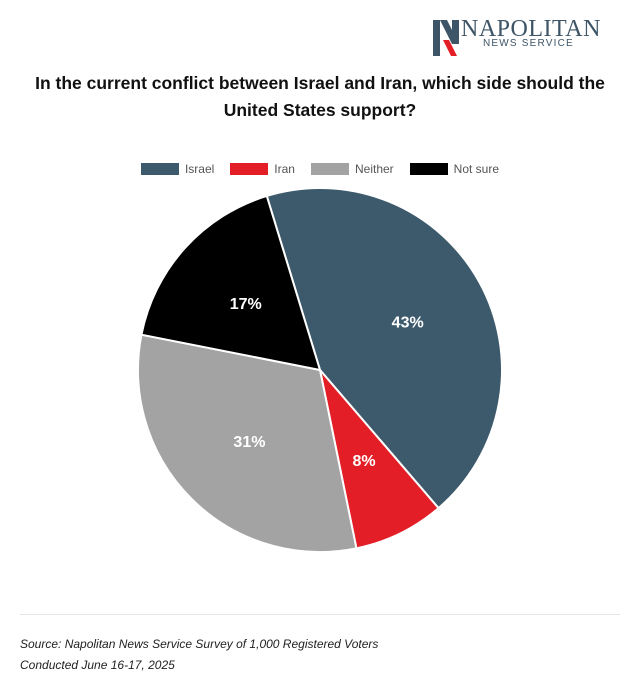 Image resolution: width=640 pixels, height=690 pixels. What do you see at coordinates (231, 283) in the screenshot?
I see `pie-slice-not-sure` at bounding box center [231, 283].